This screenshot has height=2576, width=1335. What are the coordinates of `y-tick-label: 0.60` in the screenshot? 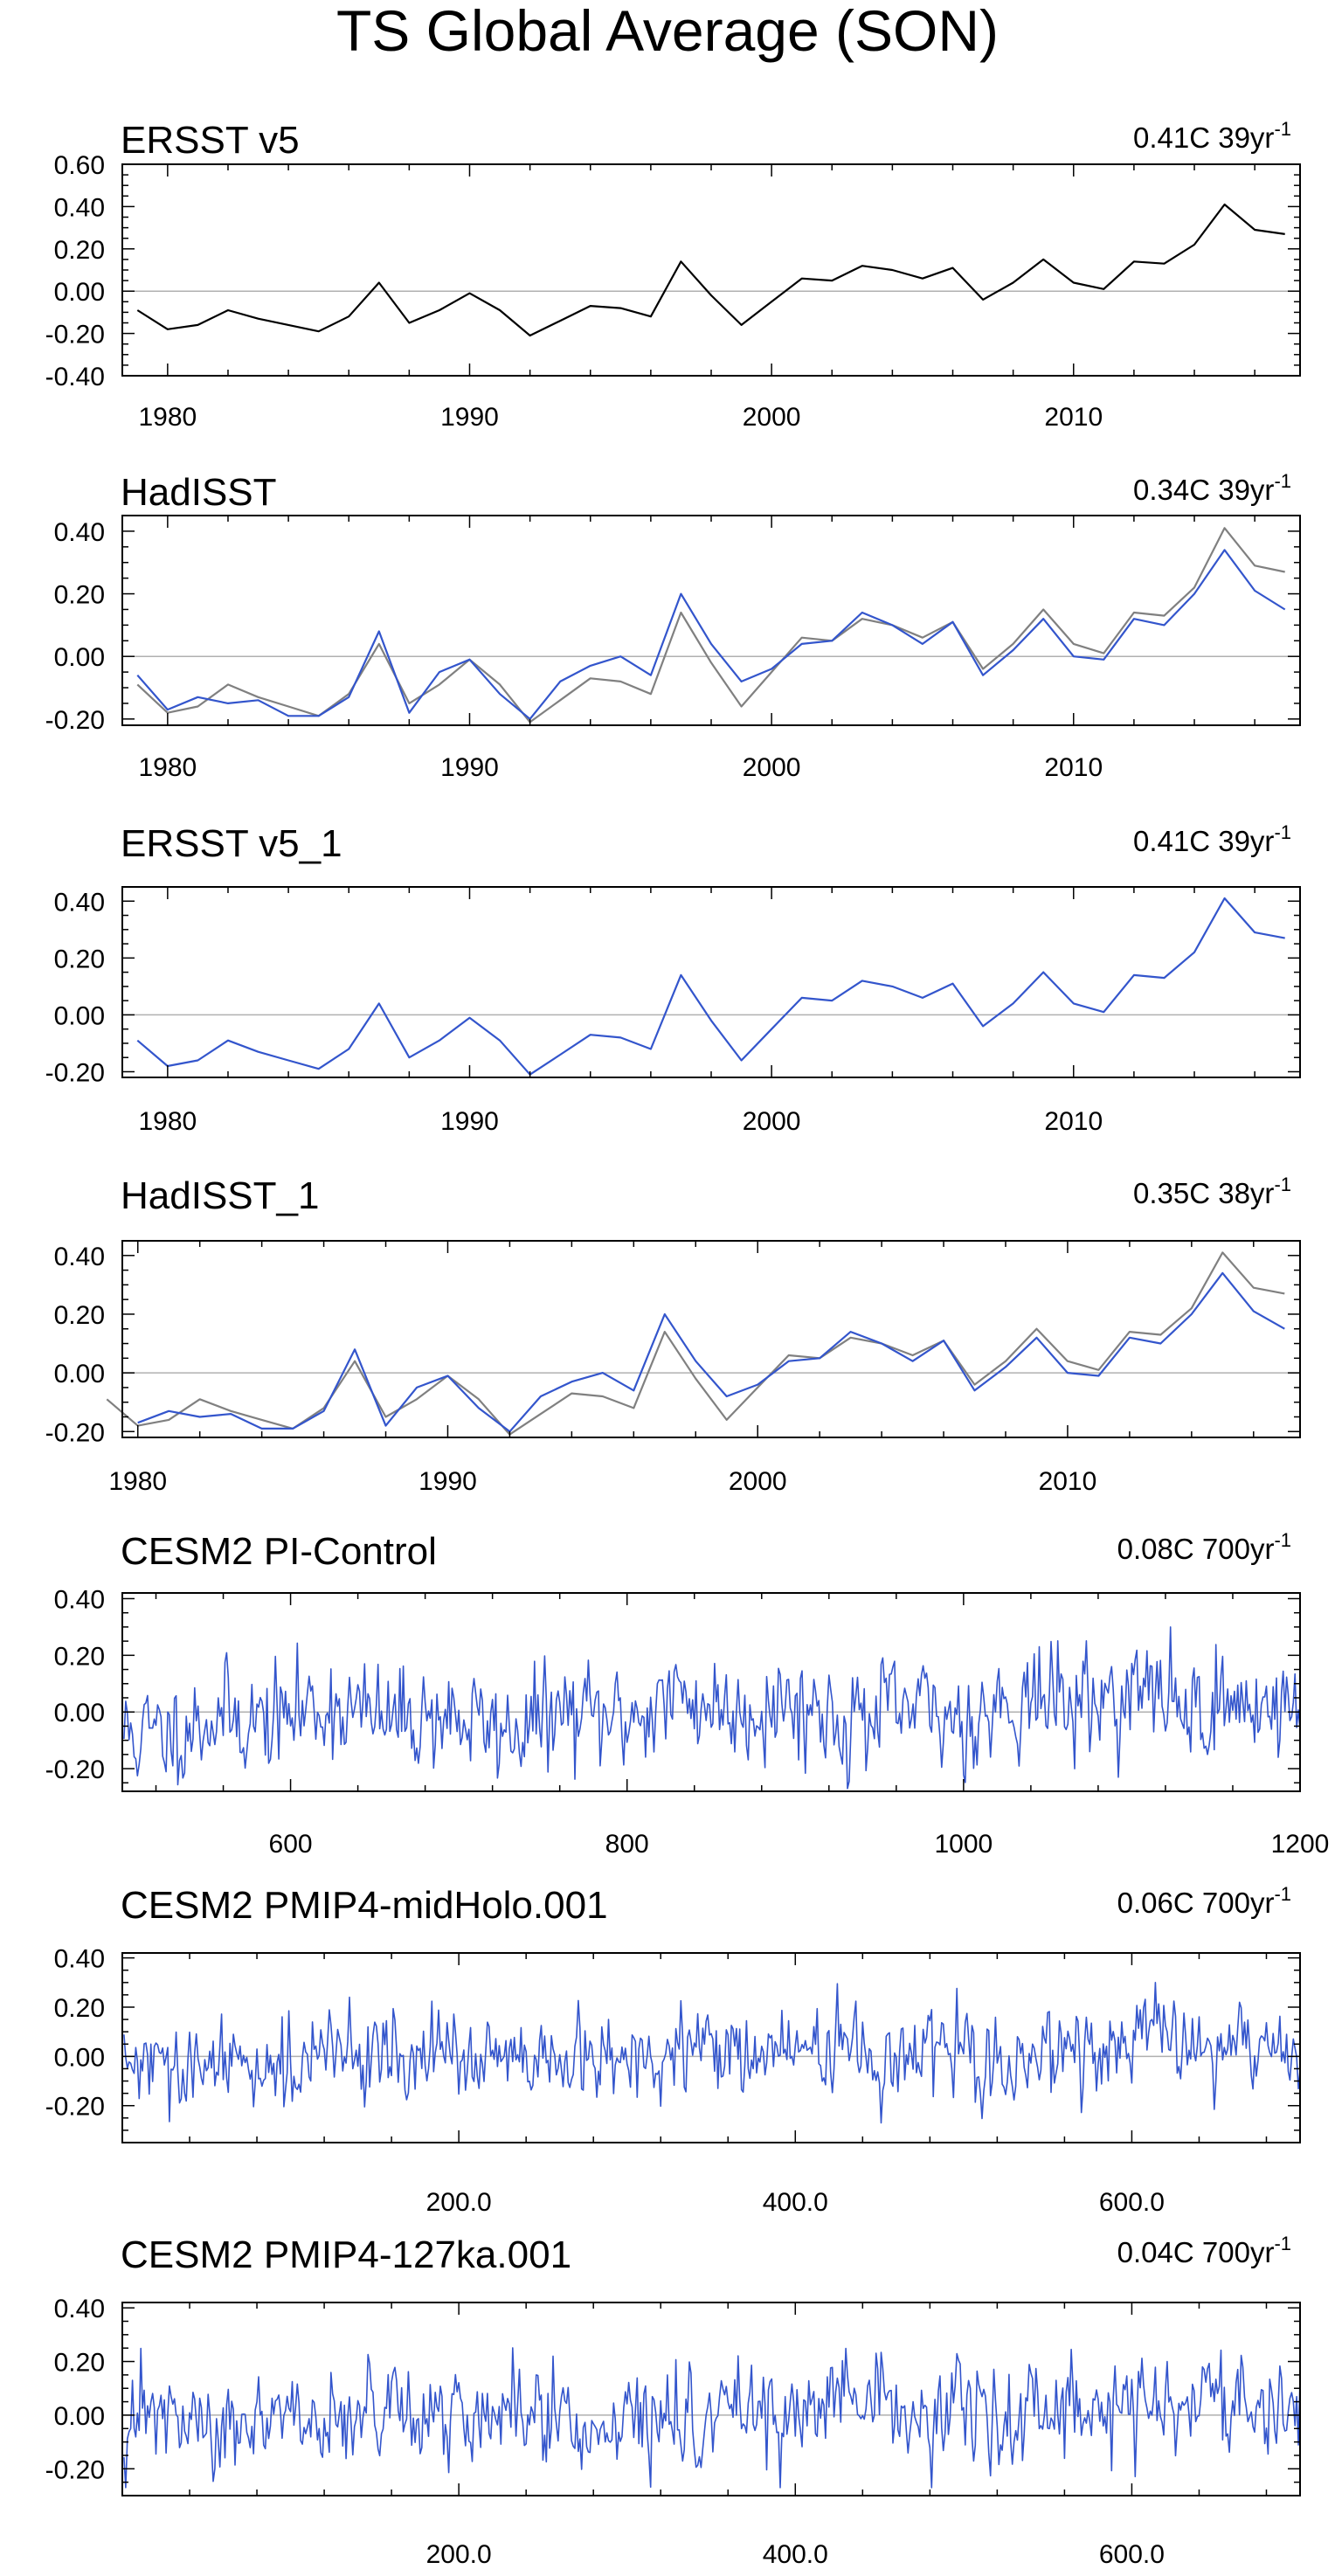 It's located at (79, 165).